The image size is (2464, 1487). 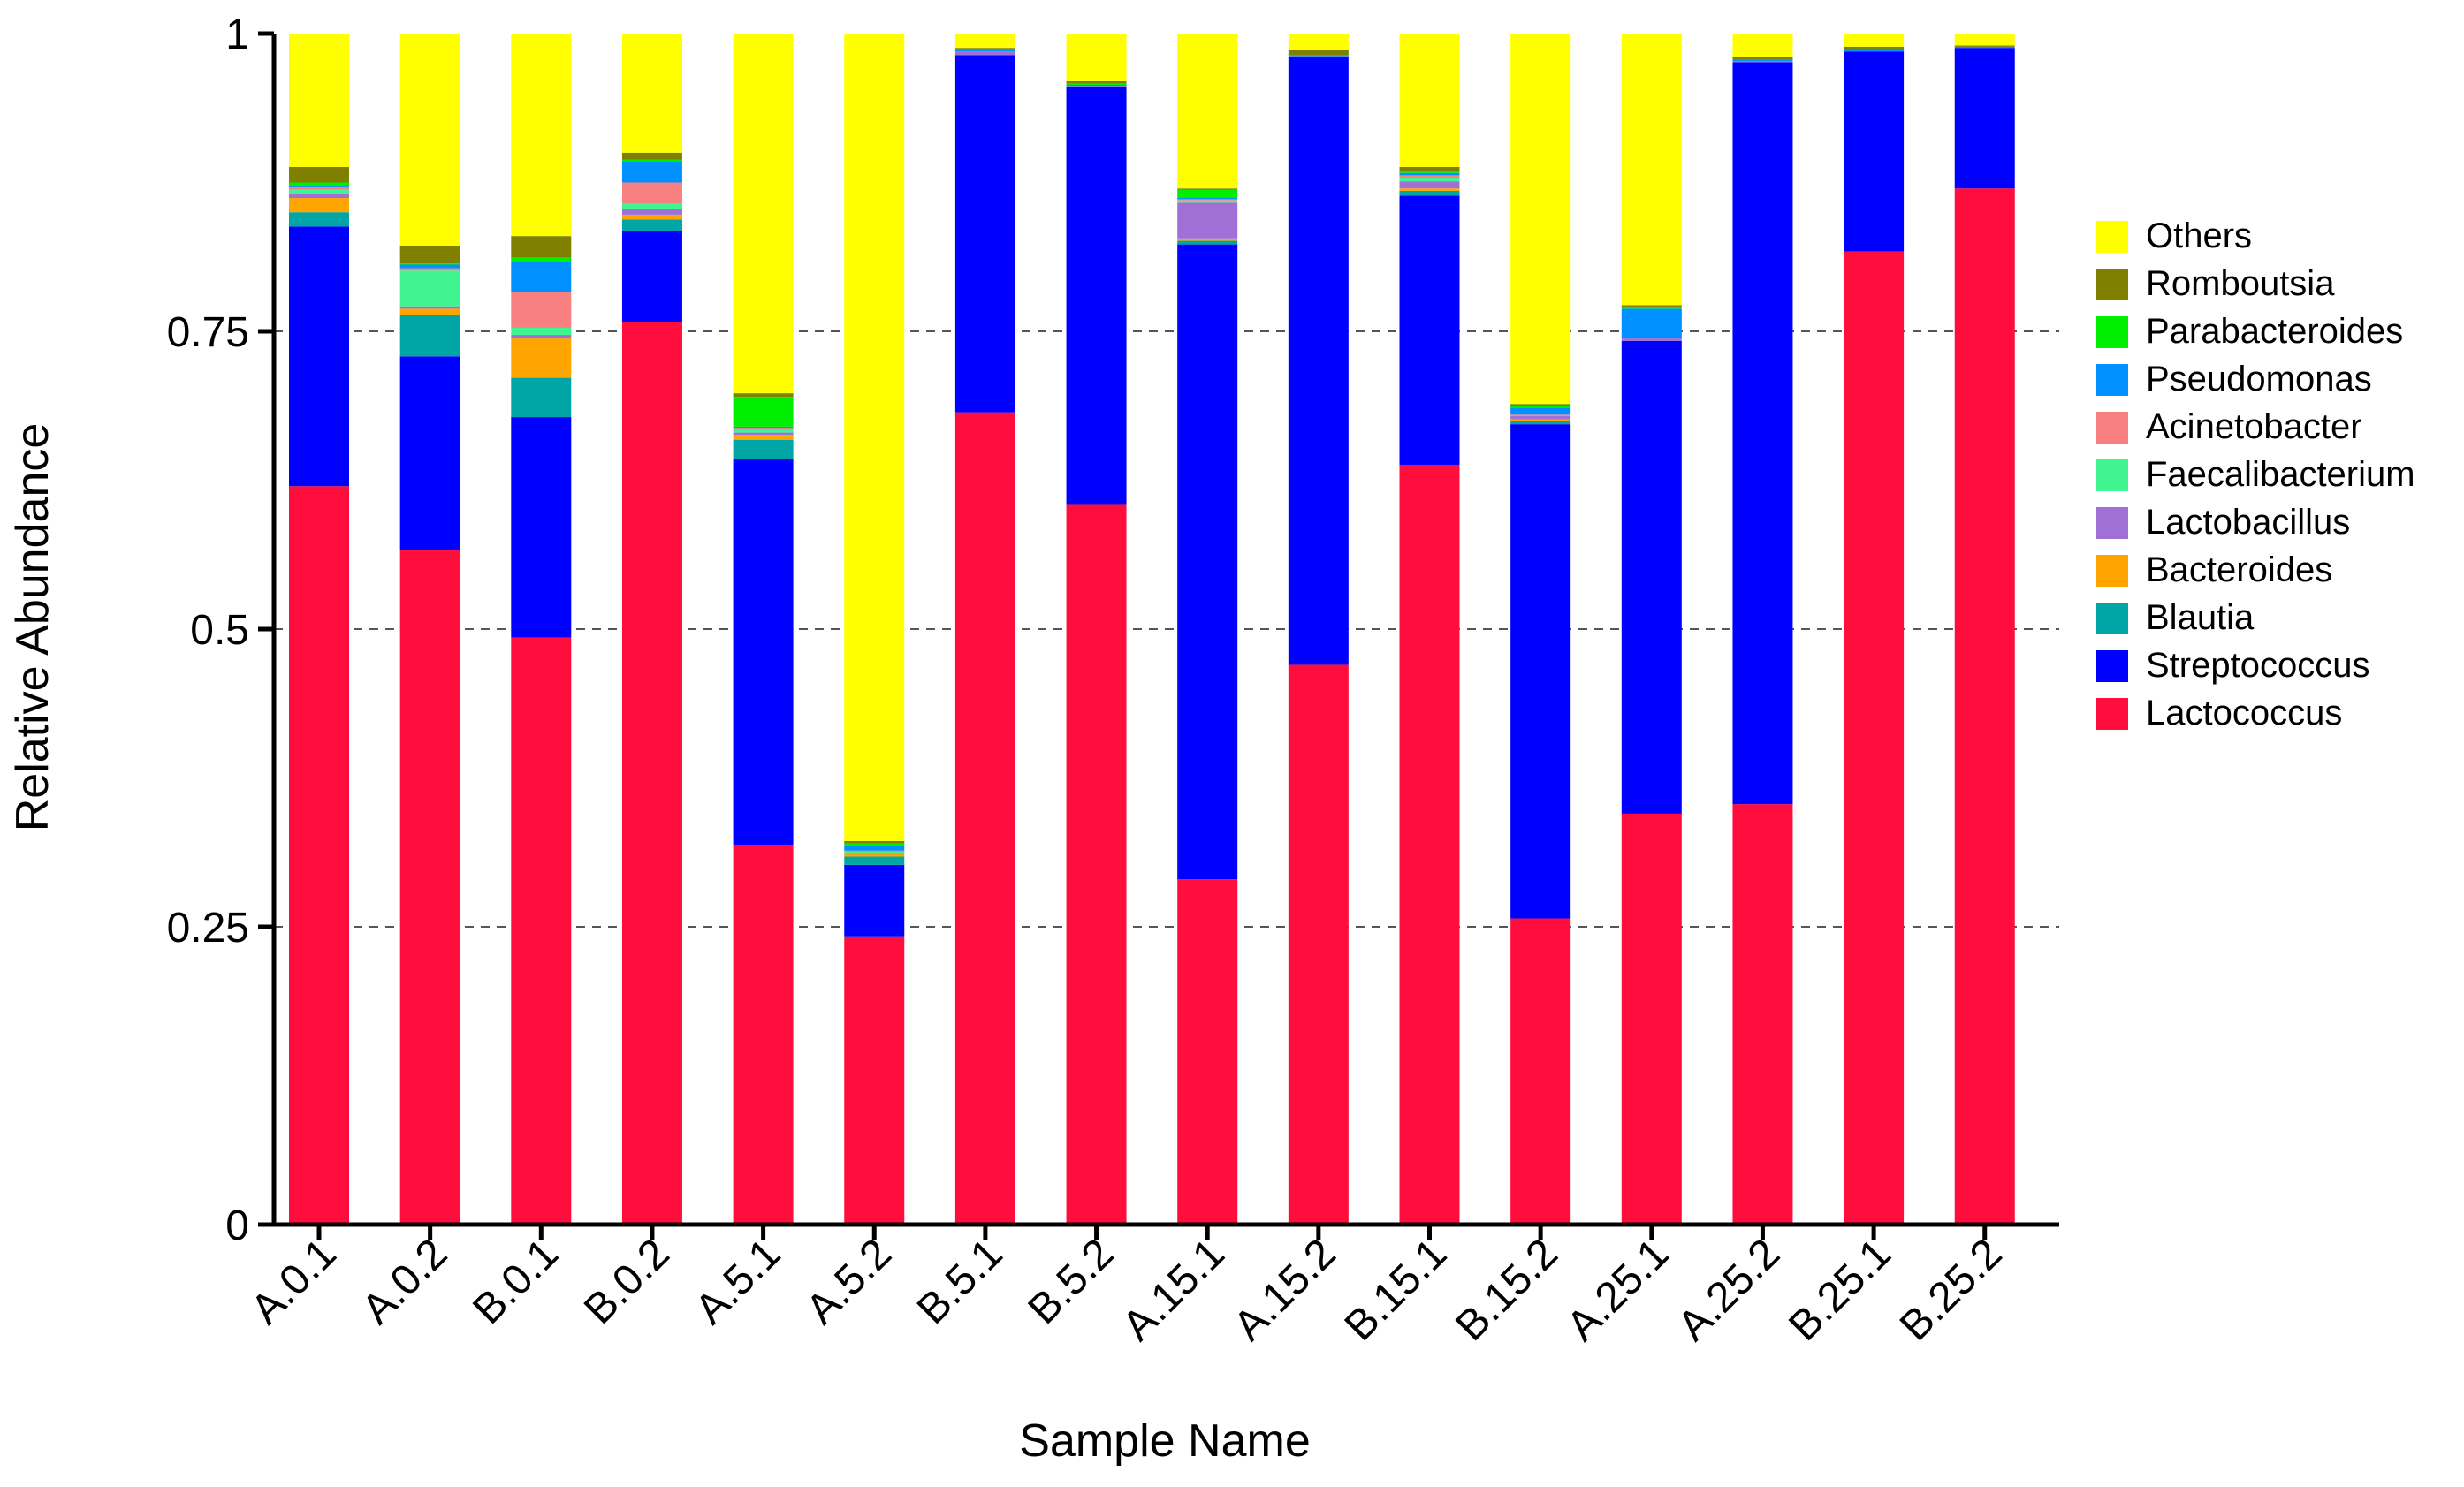 What do you see at coordinates (984, 629) in the screenshot?
I see `bar-stack-B.5.1` at bounding box center [984, 629].